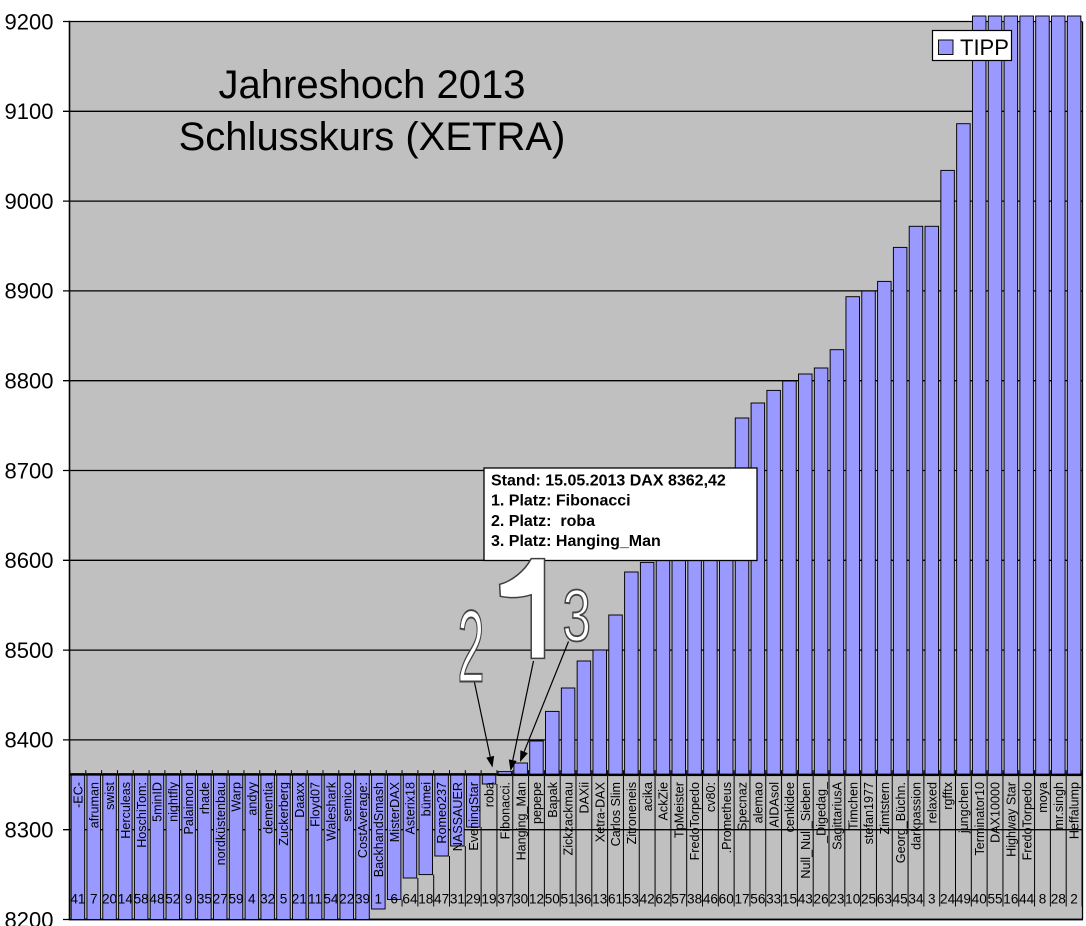 The image size is (1086, 926). What do you see at coordinates (774, 805) in the screenshot?
I see `svg-text: AIDAsol` at bounding box center [774, 805].